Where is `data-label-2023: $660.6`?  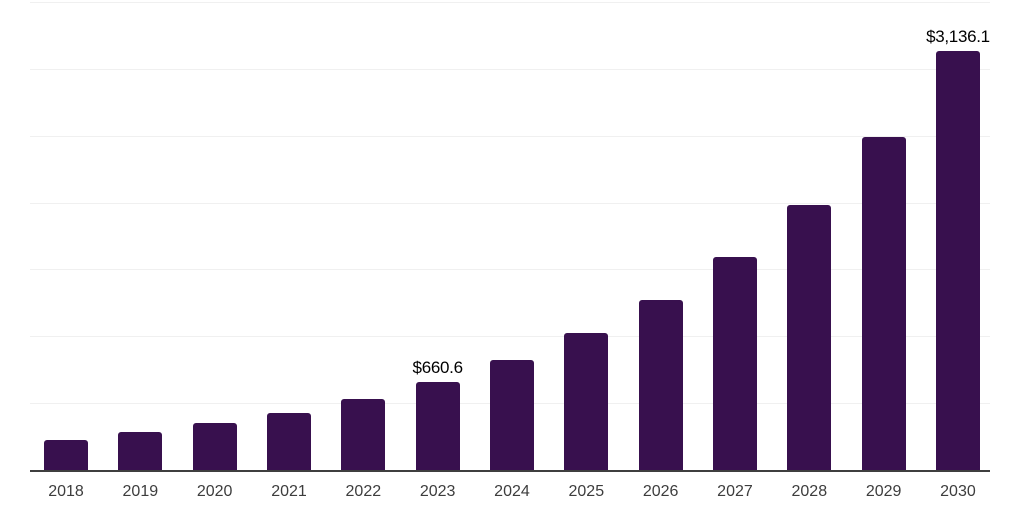 data-label-2023: $660.6 is located at coordinates (438, 367).